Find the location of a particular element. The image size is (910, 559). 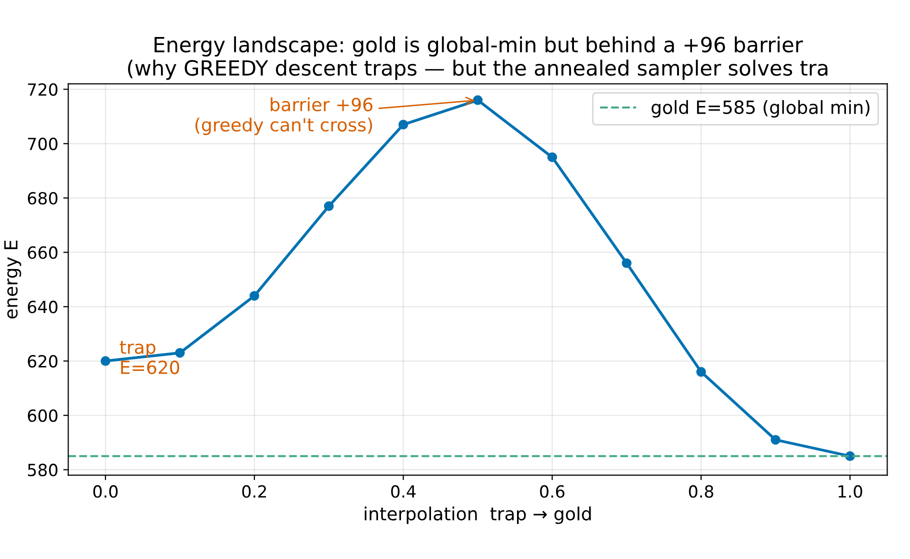

x-tick-label: 0.4 is located at coordinates (403, 491).